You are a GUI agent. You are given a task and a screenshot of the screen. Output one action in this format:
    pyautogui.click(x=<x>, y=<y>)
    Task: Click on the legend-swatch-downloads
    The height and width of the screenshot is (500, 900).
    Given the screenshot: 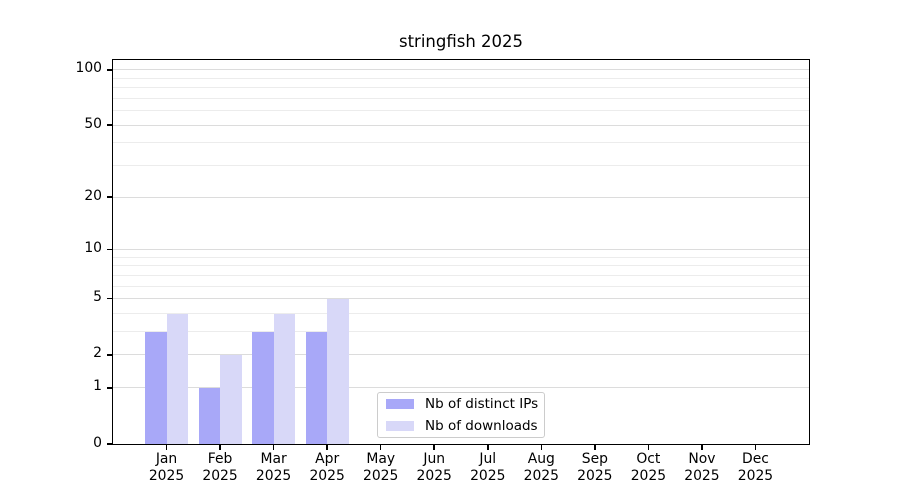 What is the action you would take?
    pyautogui.click(x=400, y=426)
    